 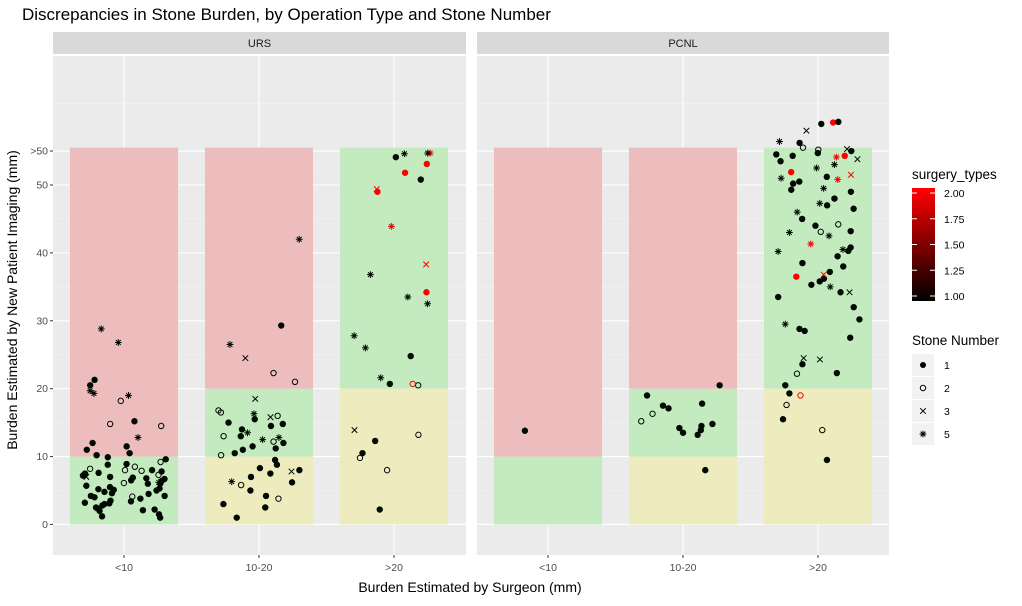 I want to click on colorbar-legend-title: surgery_types, so click(x=954, y=174).